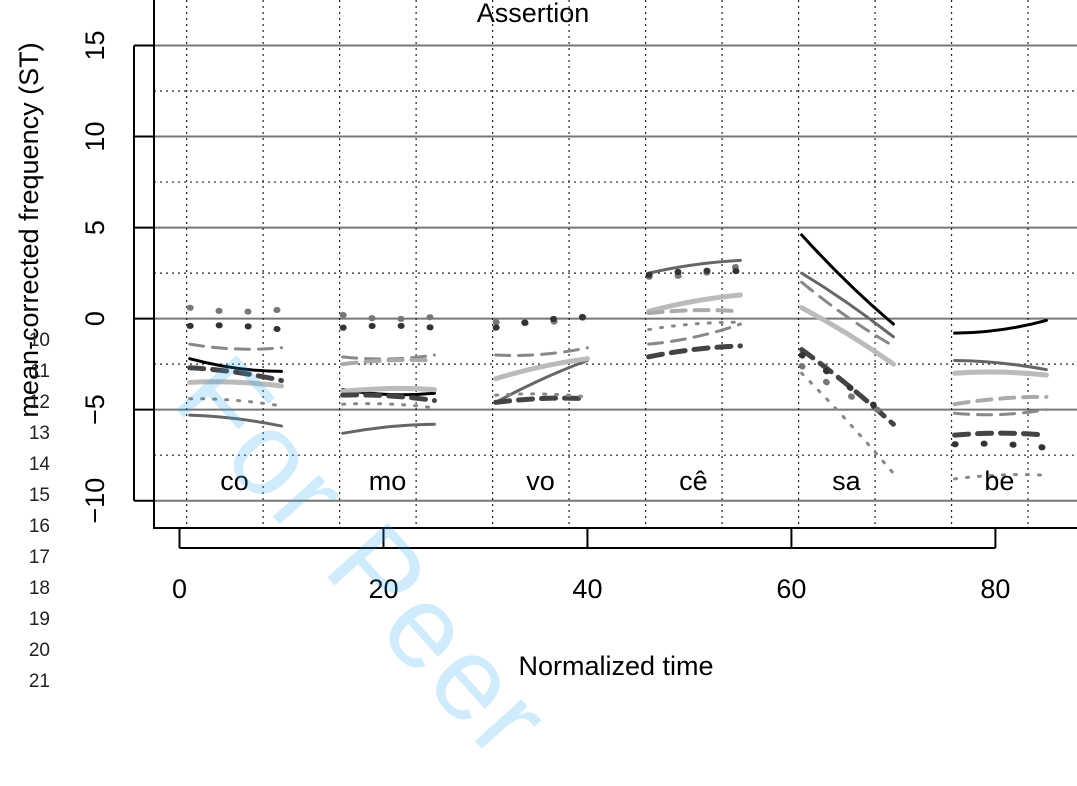 The height and width of the screenshot is (786, 1077). Describe the element at coordinates (95, 501) in the screenshot. I see `y-tick-label: −10` at that location.